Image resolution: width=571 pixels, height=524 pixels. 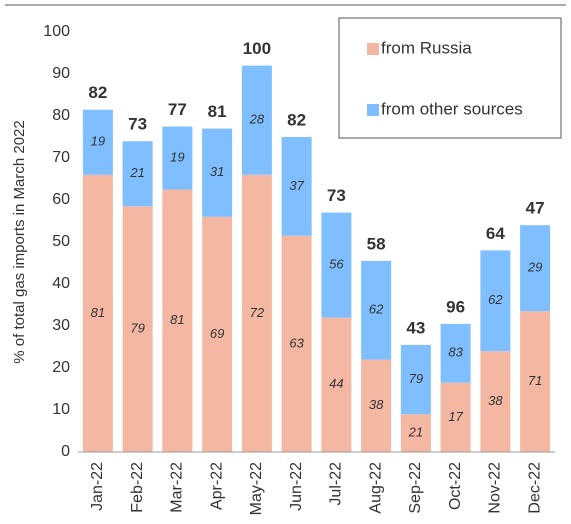 What do you see at coordinates (375, 488) in the screenshot?
I see `x-tick-label: Aug-22` at bounding box center [375, 488].